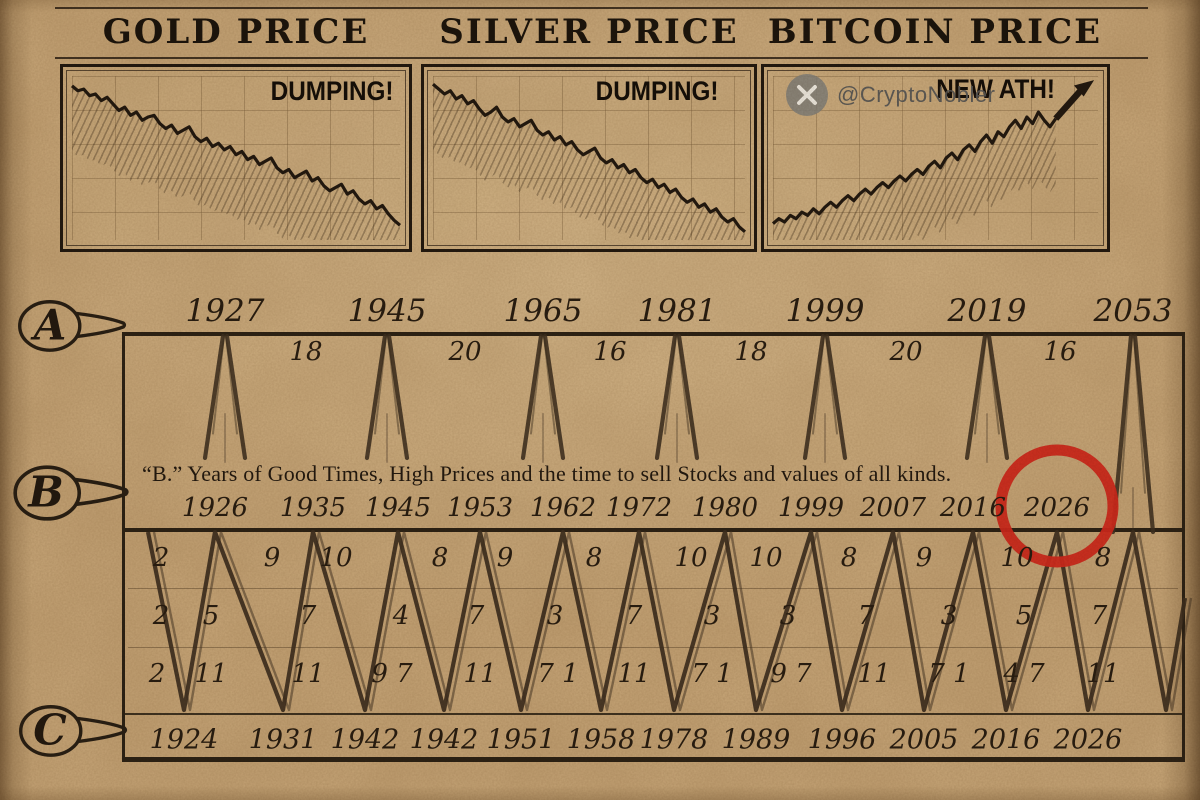 Image resolution: width=1200 pixels, height=800 pixels. What do you see at coordinates (653, 759) in the screenshot?
I see `cycle-box-bottom-border` at bounding box center [653, 759].